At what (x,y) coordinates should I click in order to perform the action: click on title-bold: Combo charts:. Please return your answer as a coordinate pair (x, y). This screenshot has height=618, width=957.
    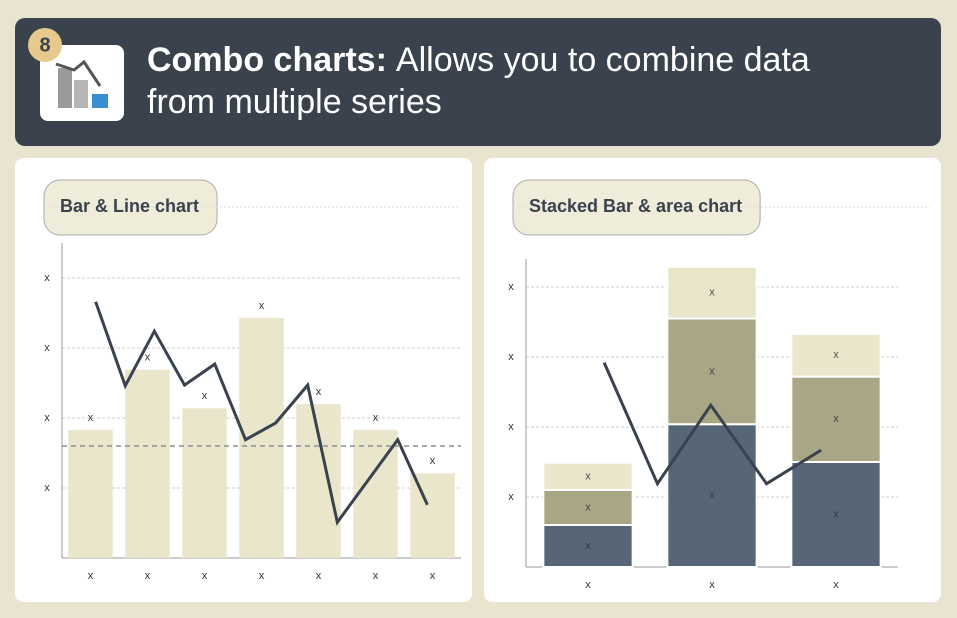
    Looking at the image, I should click on (267, 60).